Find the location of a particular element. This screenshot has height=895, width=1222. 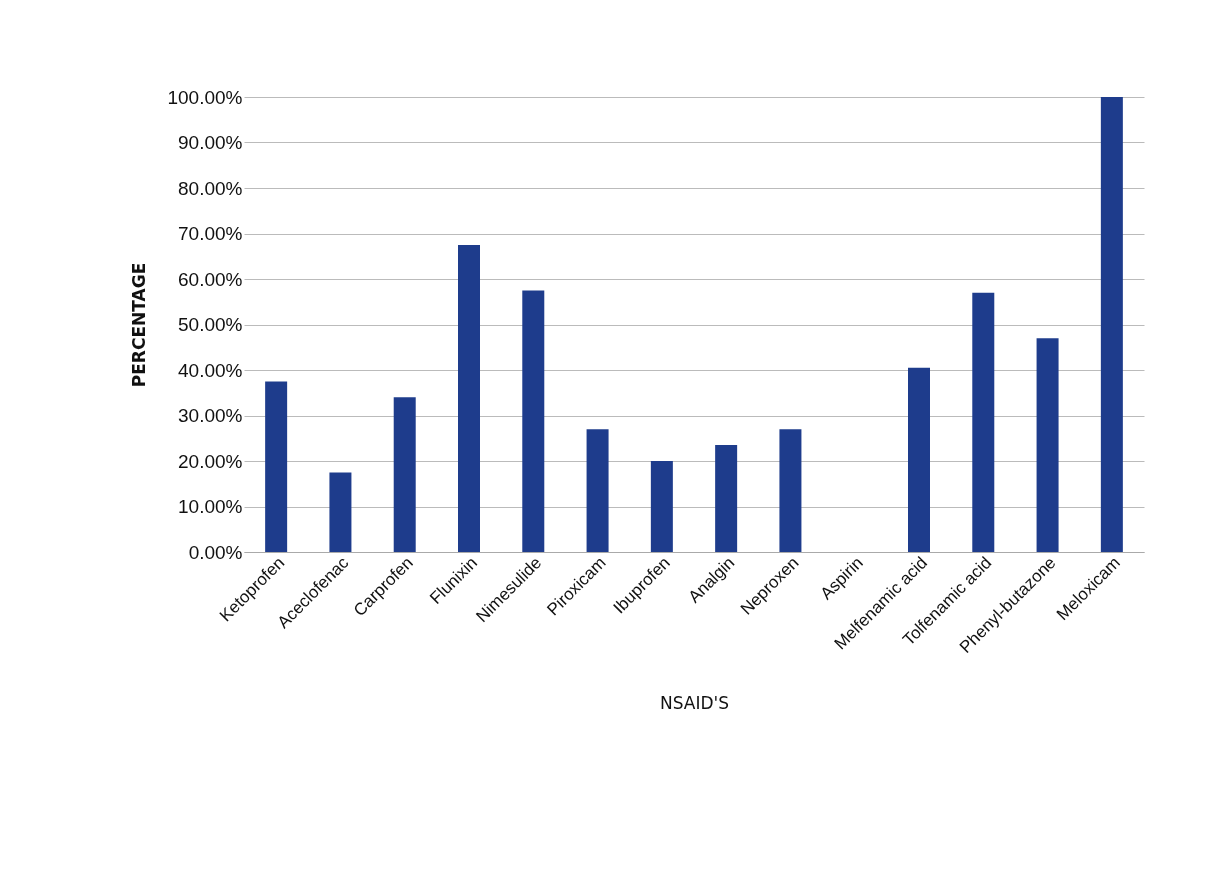

y-axis-title: PERCENTAGE is located at coordinates (139, 325).